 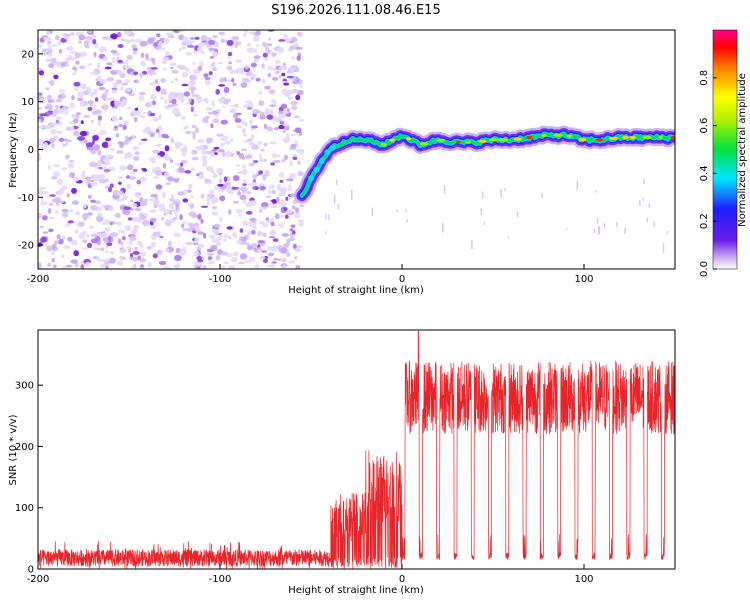 What do you see at coordinates (220, 279) in the screenshot?
I see `spectrogram-xtick-label: -100` at bounding box center [220, 279].